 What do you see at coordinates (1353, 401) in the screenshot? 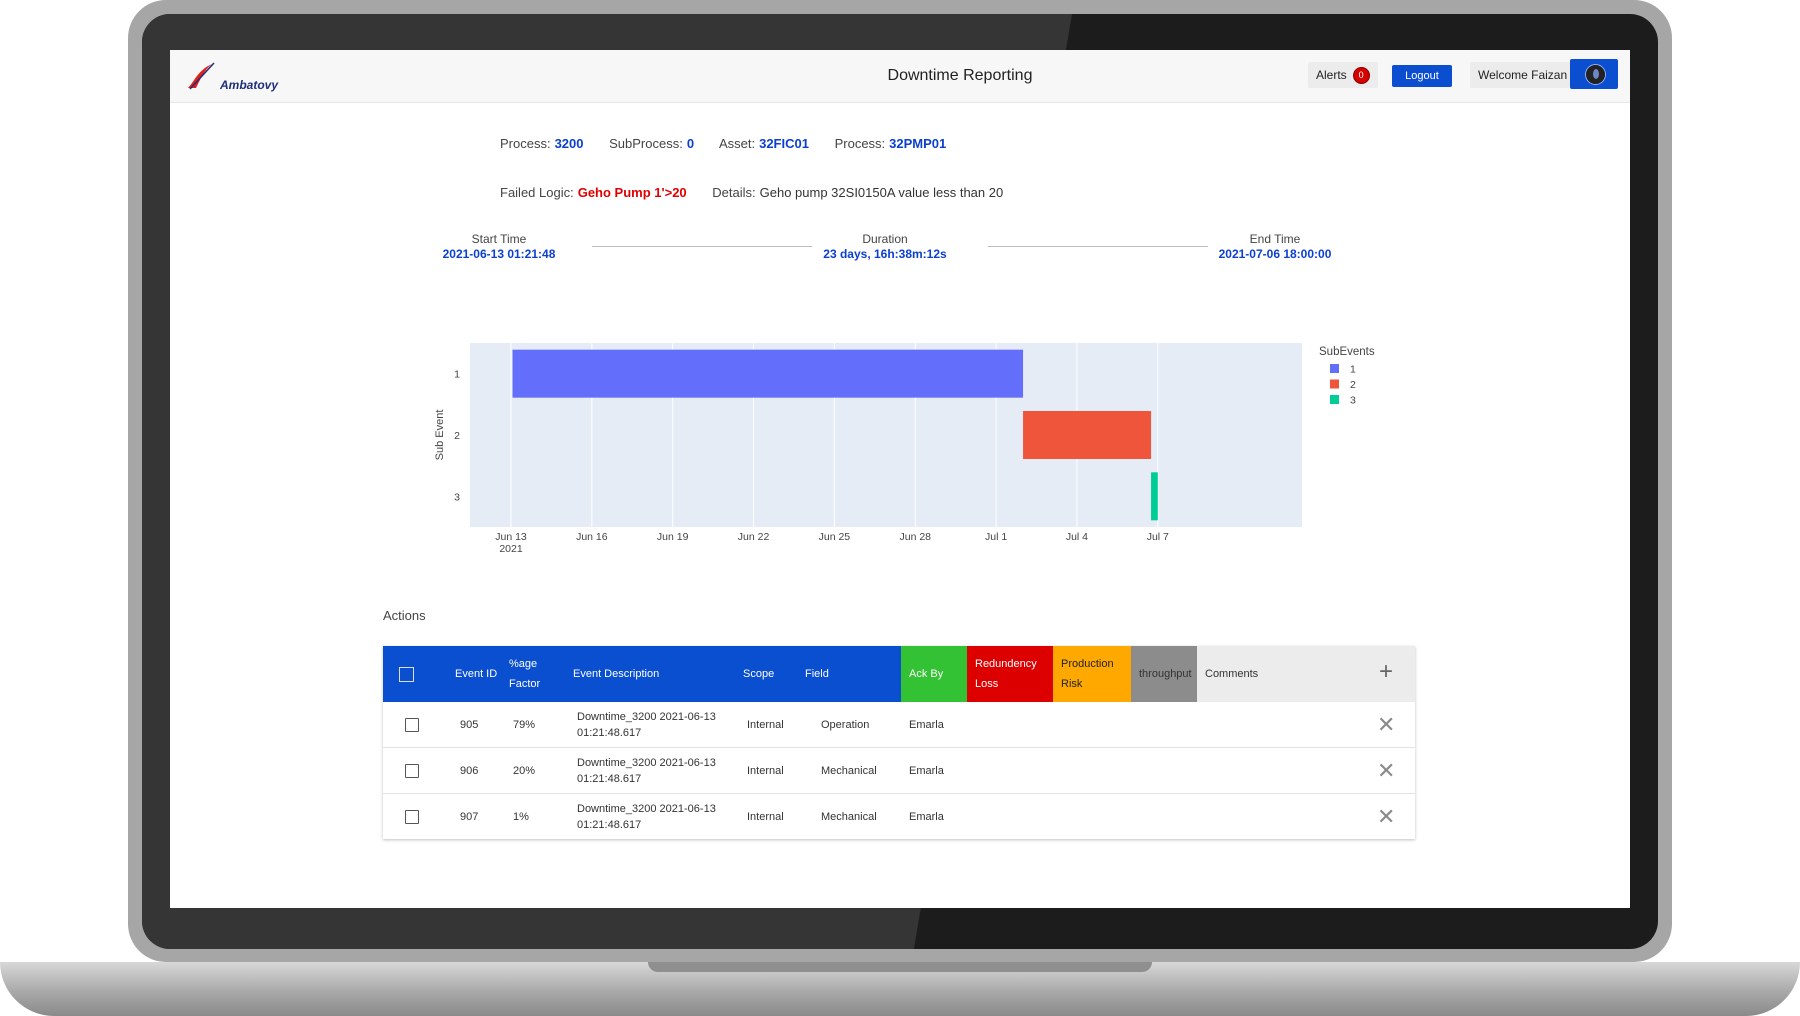
I see `legend-label: 3` at bounding box center [1353, 401].